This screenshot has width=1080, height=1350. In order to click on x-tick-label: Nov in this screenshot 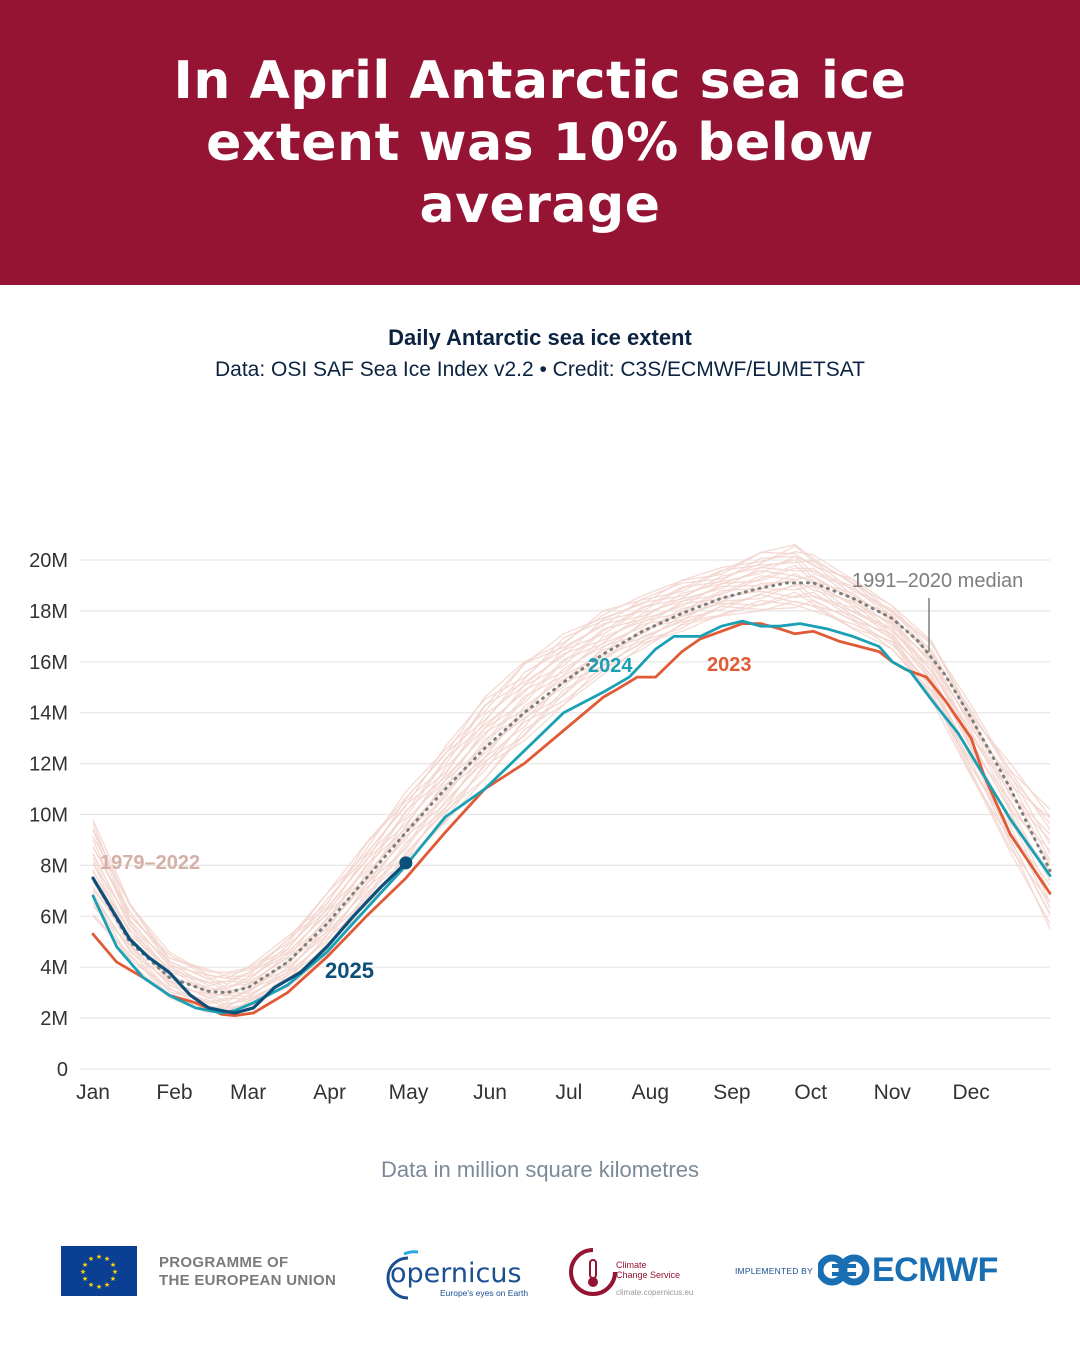, I will do `click(893, 1092)`.